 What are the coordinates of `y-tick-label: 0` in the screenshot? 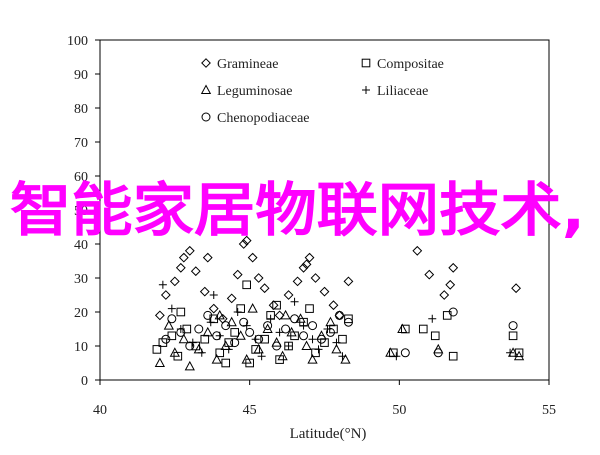 It's located at (84, 381).